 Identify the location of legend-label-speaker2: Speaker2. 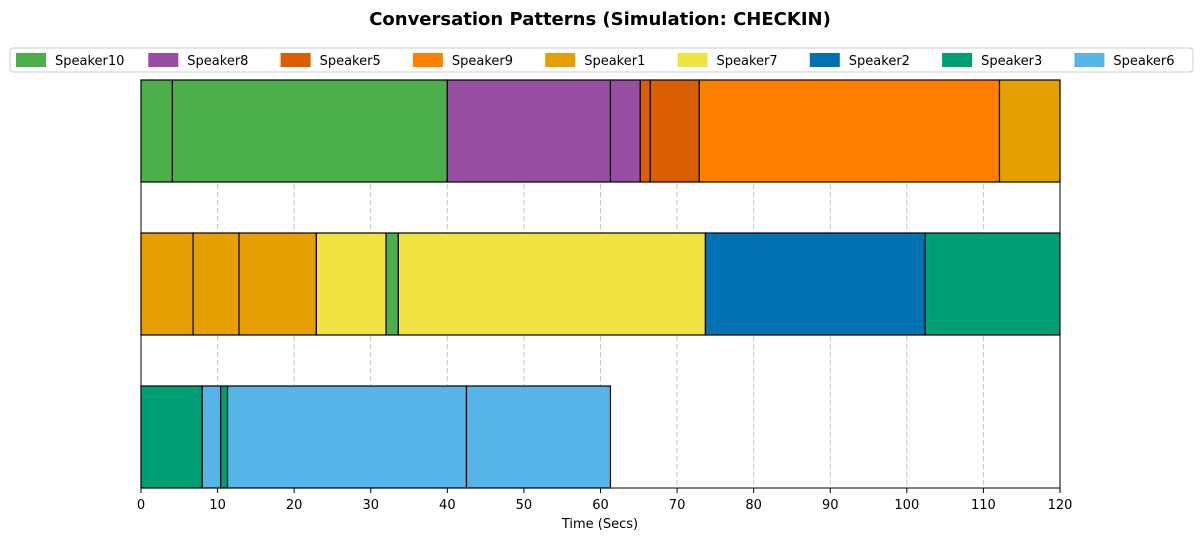
(879, 61).